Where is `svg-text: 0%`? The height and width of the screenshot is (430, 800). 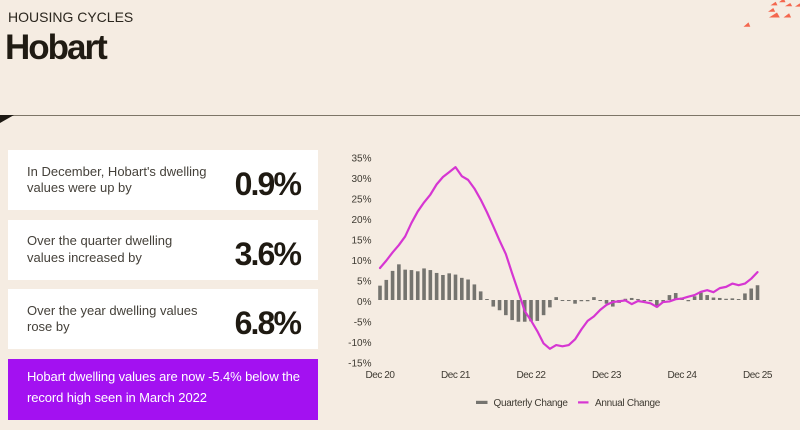
svg-text: 0% is located at coordinates (364, 302).